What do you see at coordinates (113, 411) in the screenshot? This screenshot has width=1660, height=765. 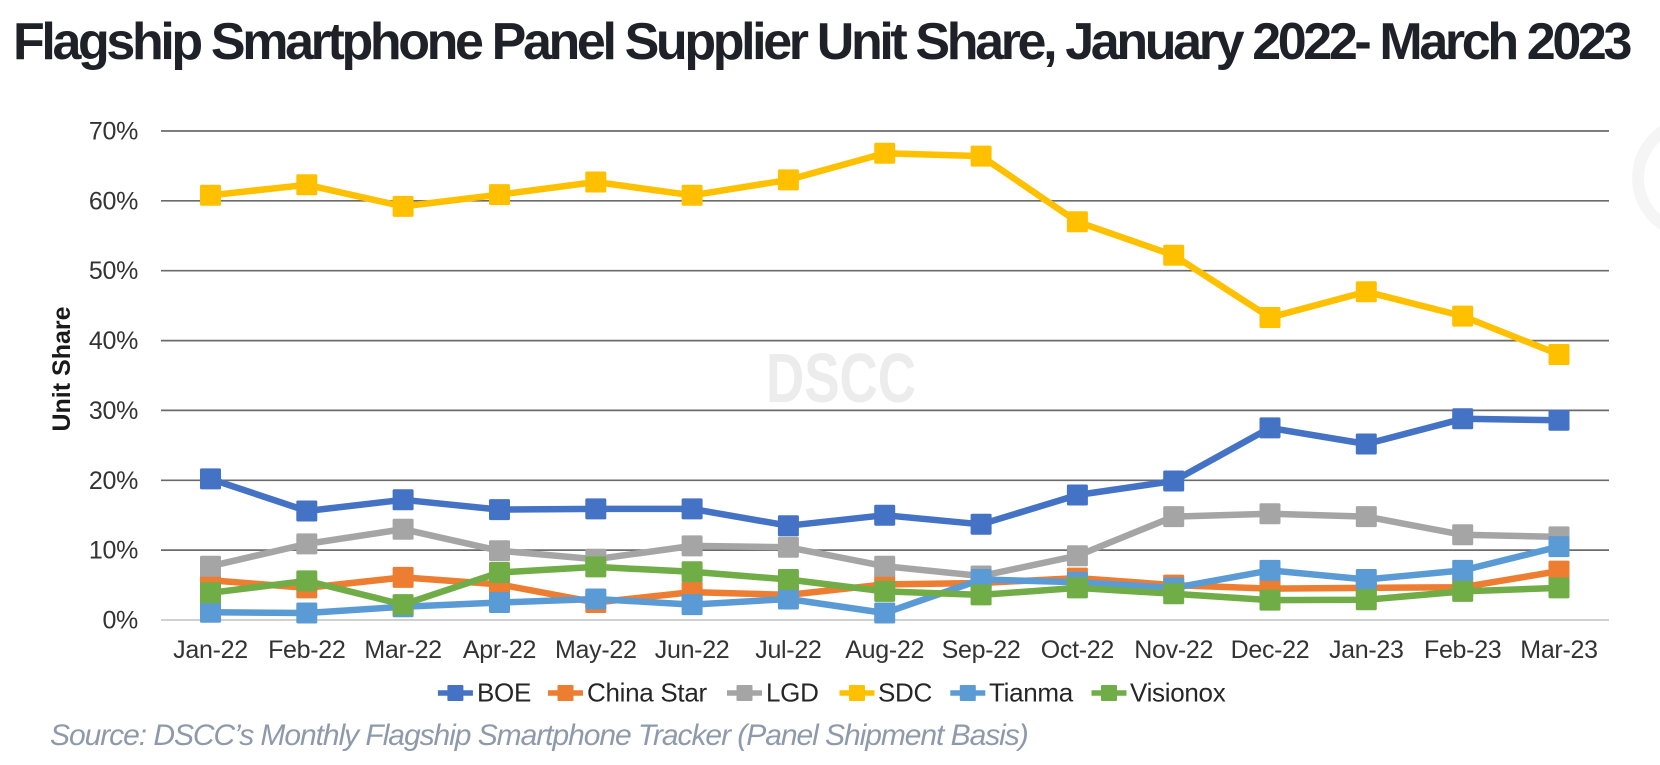 I see `svg-text: 30%` at bounding box center [113, 411].